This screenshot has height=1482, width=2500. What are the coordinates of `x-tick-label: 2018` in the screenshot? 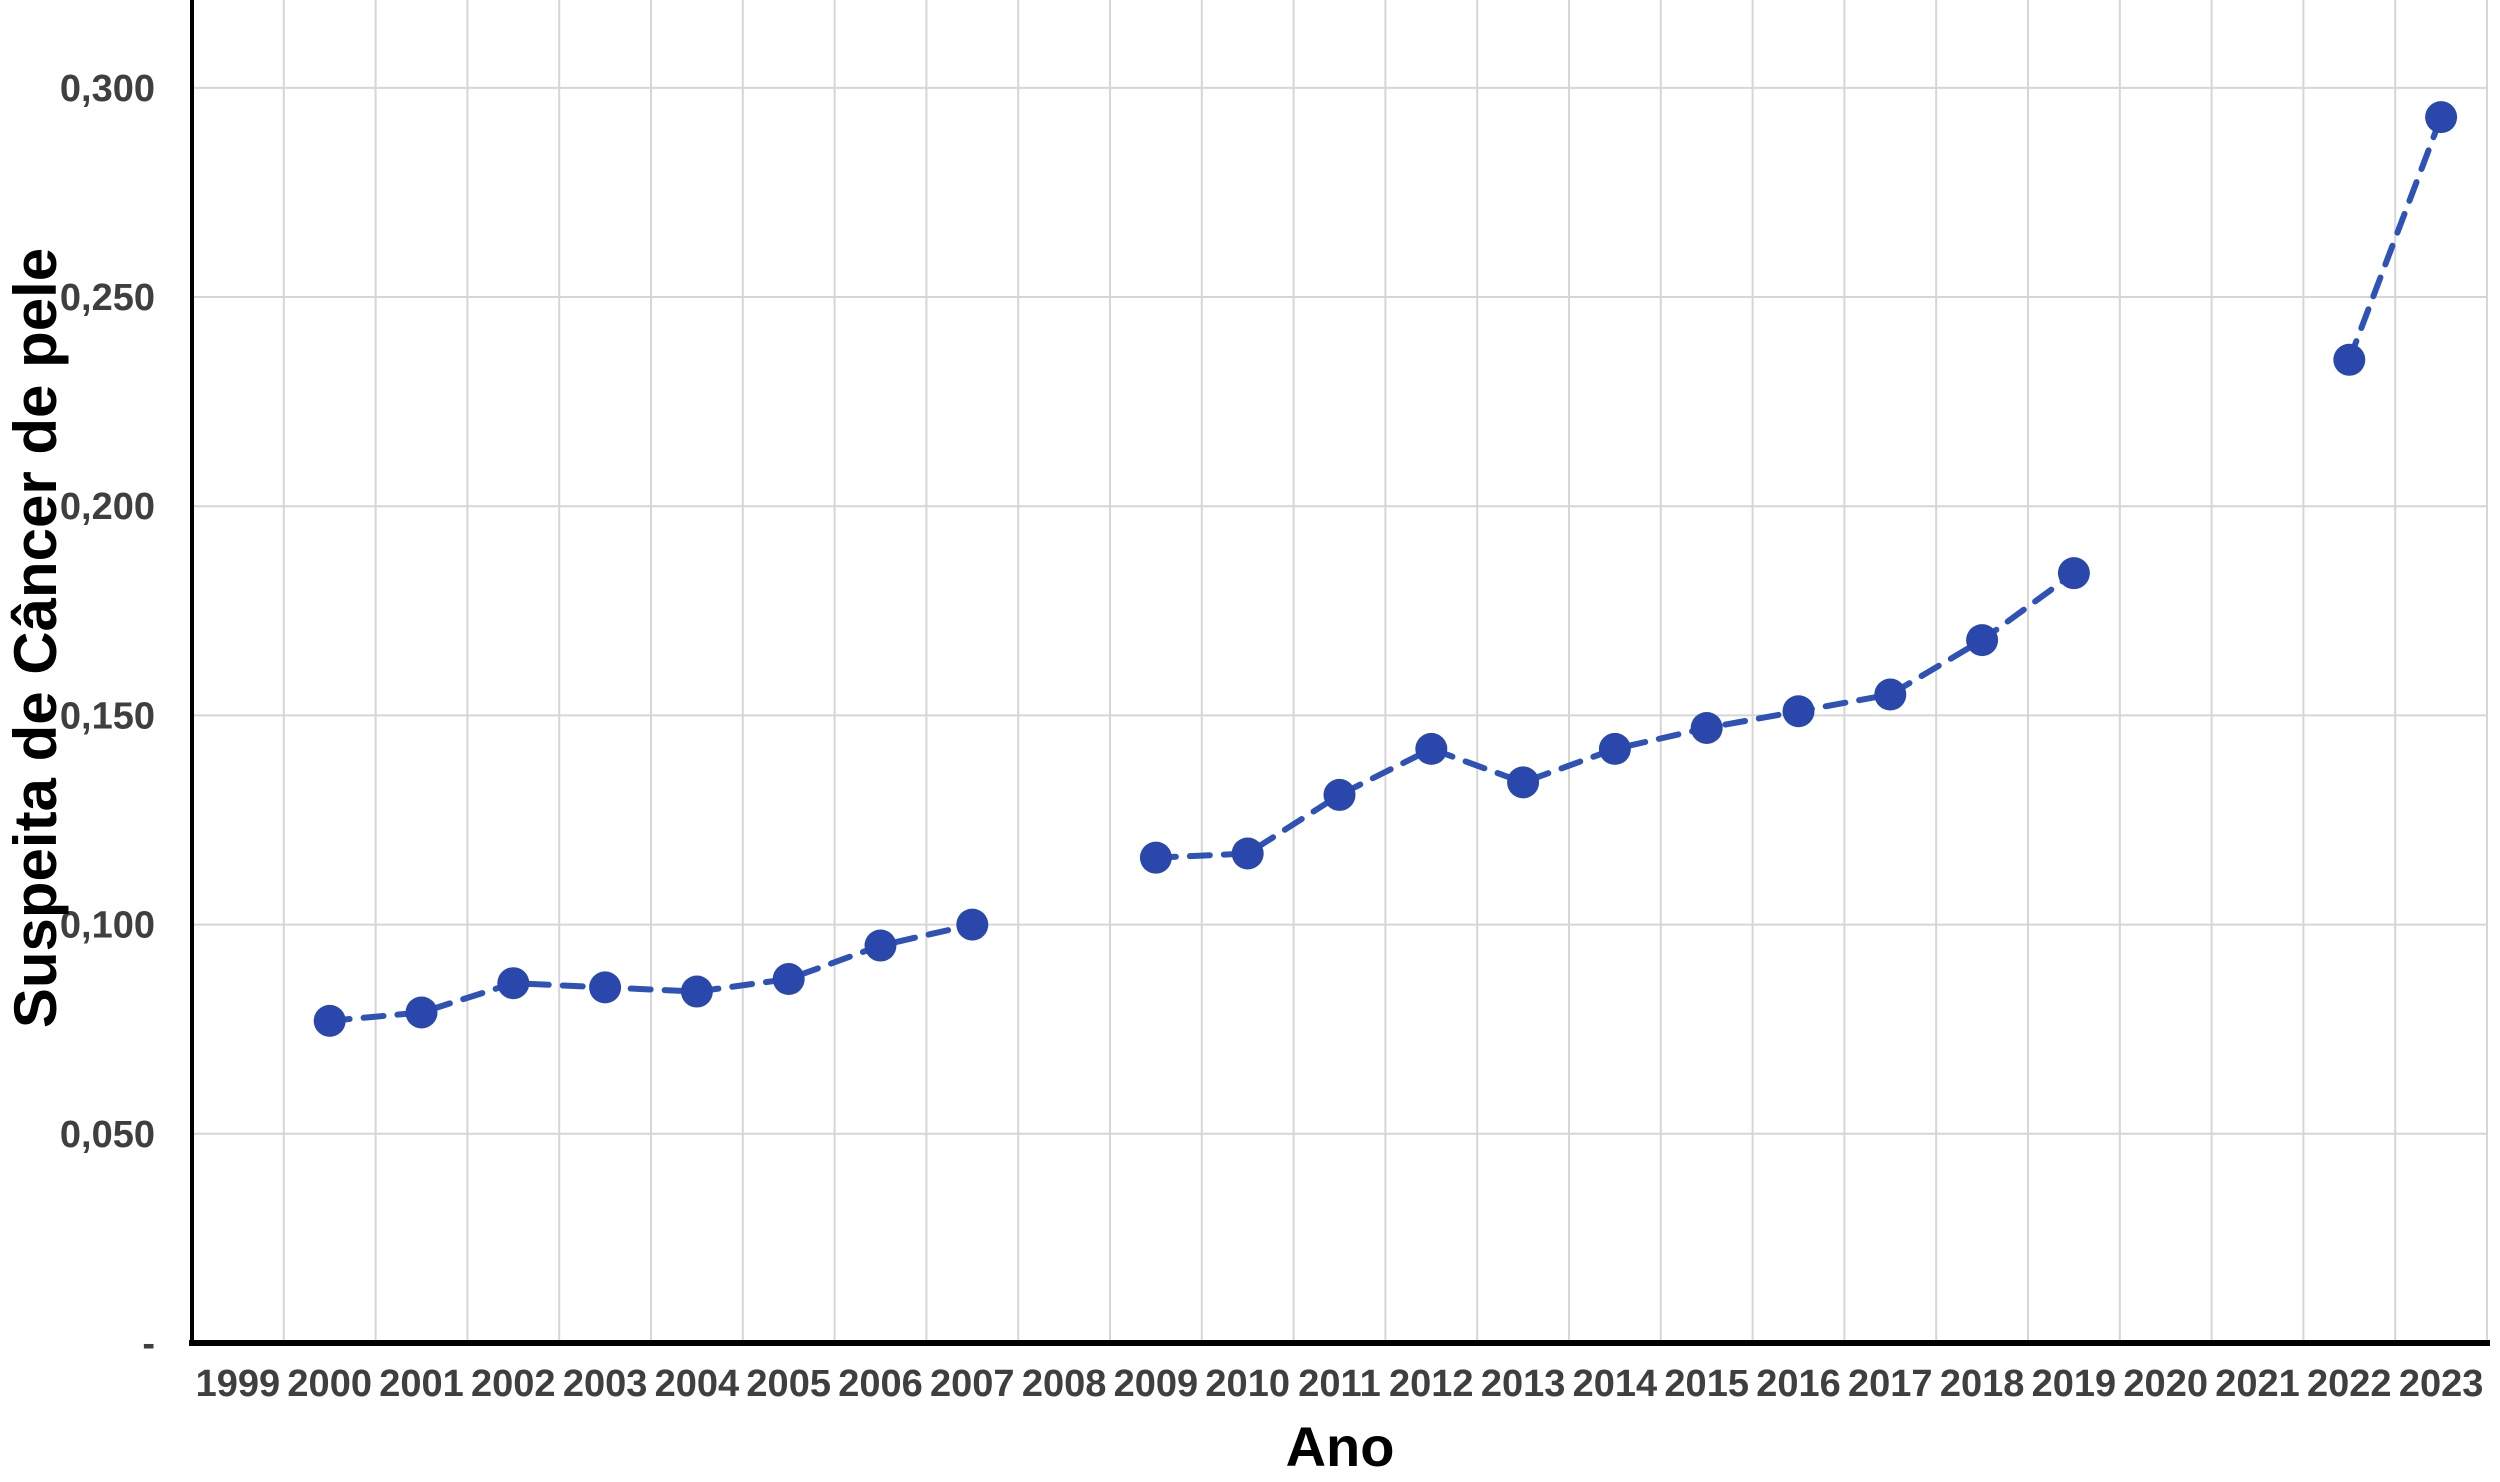 It's located at (1982, 1384).